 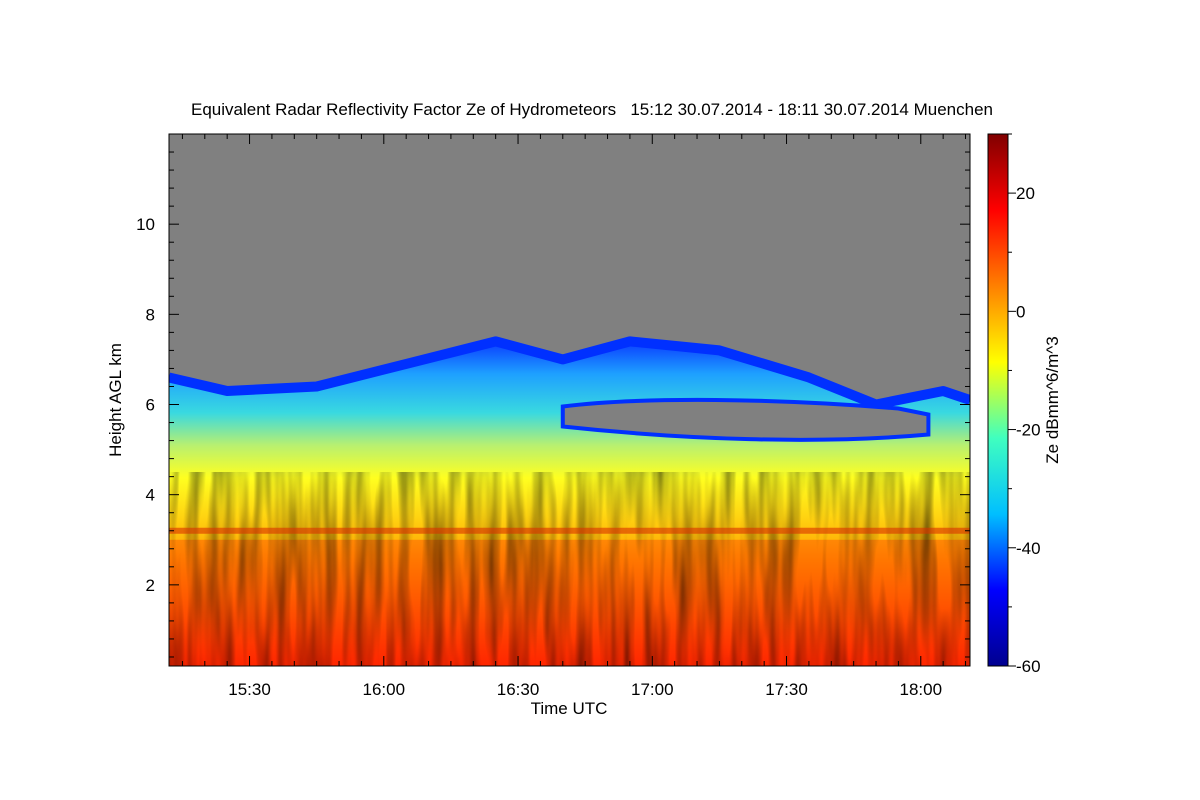 What do you see at coordinates (1052, 399) in the screenshot?
I see `colorbar-label: Ze dBmm^6/m^3` at bounding box center [1052, 399].